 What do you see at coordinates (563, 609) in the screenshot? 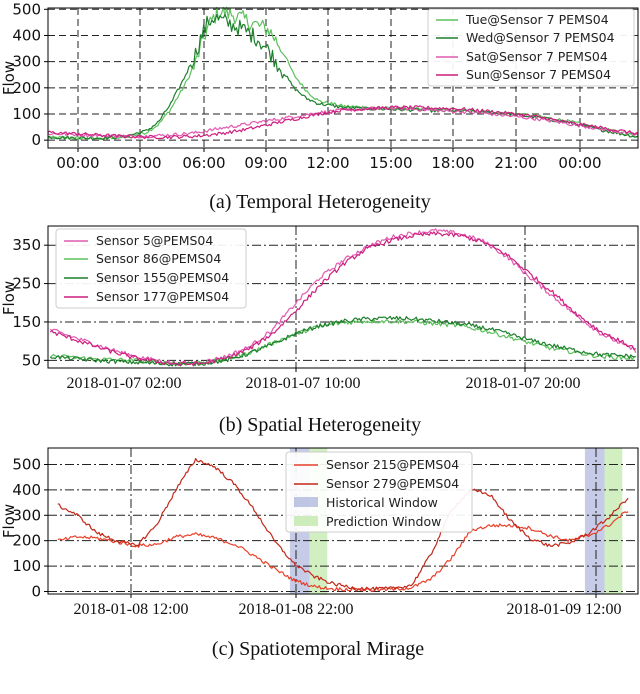
I see `x-tick-label: 2018-01-09 12:00` at bounding box center [563, 609].